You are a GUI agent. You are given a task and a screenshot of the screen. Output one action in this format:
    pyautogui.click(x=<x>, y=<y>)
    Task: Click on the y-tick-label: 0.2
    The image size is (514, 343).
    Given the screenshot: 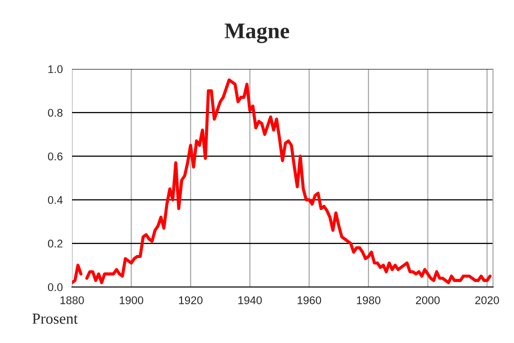 What is the action you would take?
    pyautogui.click(x=55, y=244)
    